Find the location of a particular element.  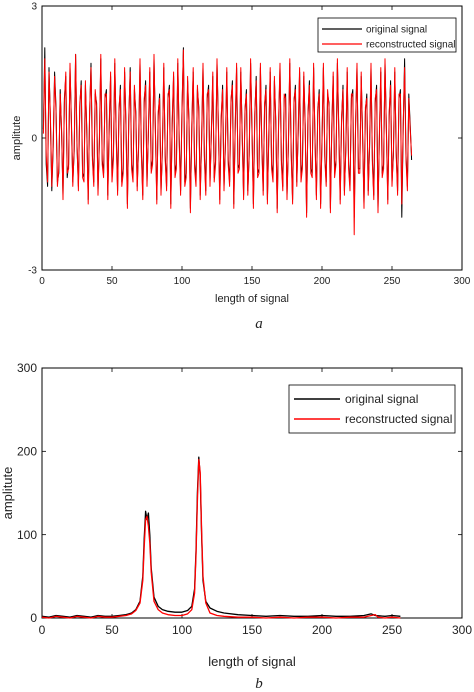

ylabel-b: amplitute is located at coordinates (7, 493).